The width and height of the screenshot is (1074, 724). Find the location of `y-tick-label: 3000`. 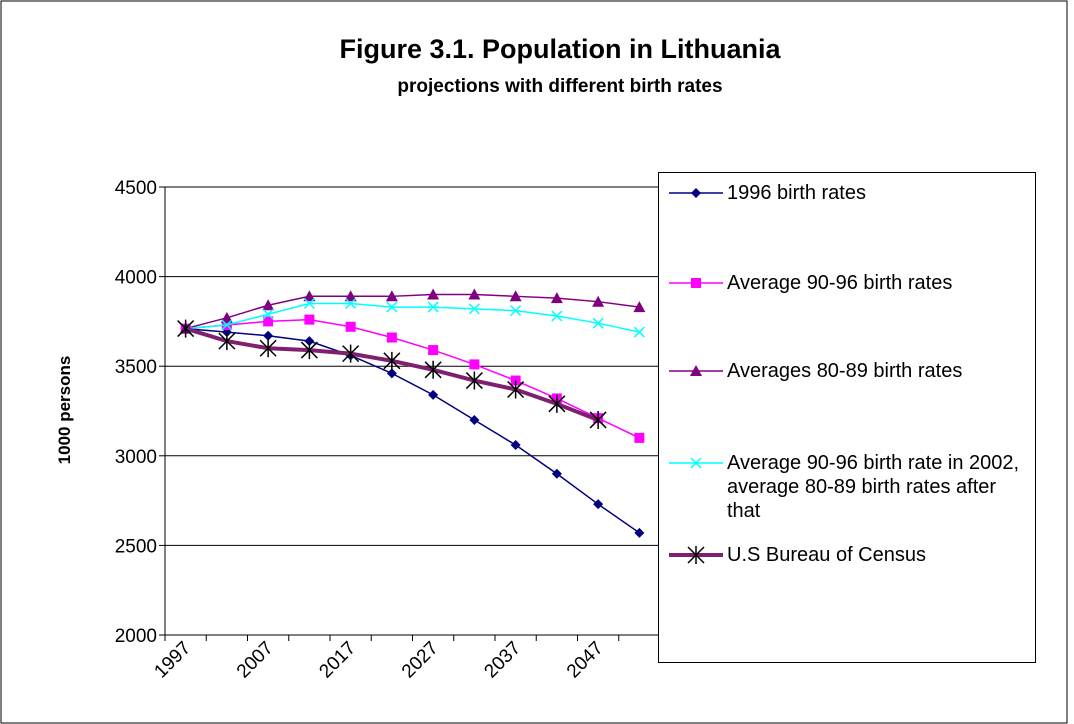

y-tick-label: 3000 is located at coordinates (136, 457).